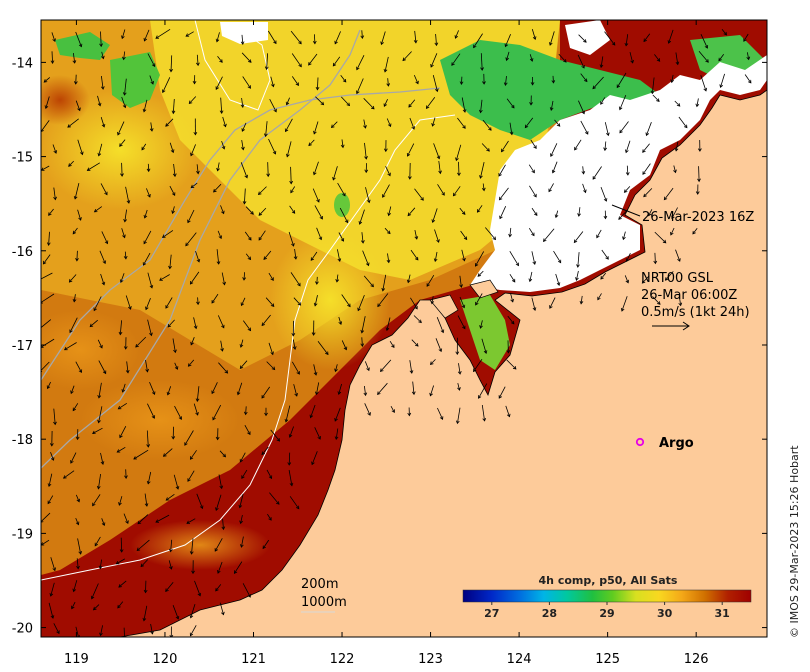 The image size is (810, 672). Describe the element at coordinates (319, 584) in the screenshot. I see `contour-200-legend: 200m` at that location.